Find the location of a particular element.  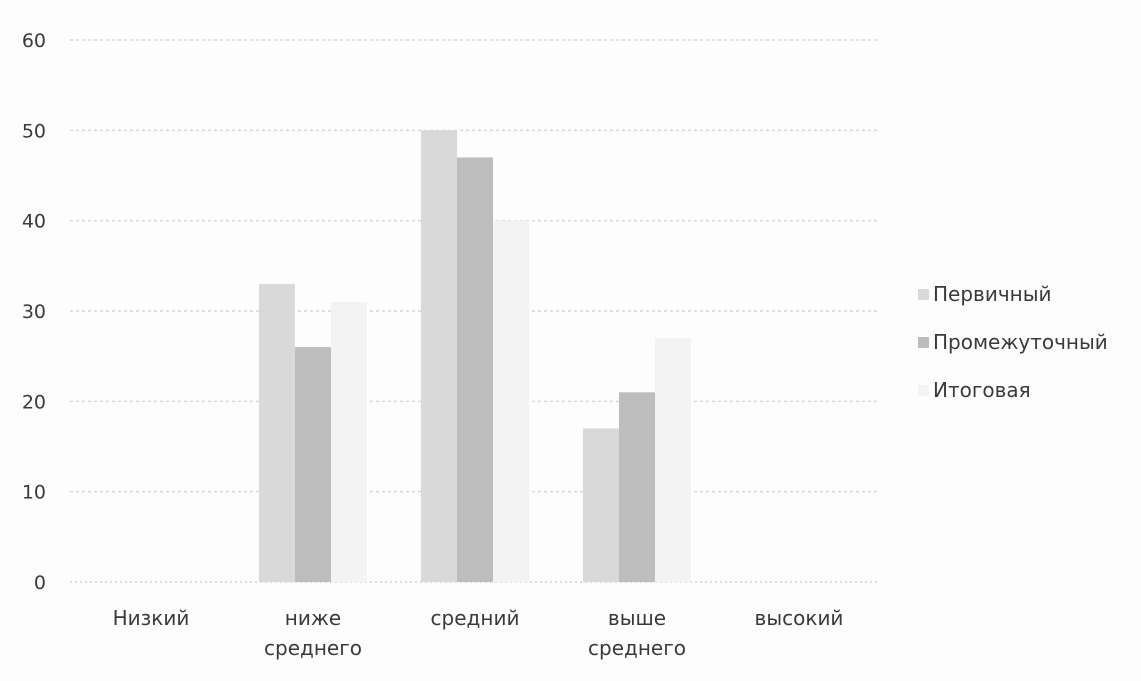

y-tick-label: 40 is located at coordinates (34, 222).